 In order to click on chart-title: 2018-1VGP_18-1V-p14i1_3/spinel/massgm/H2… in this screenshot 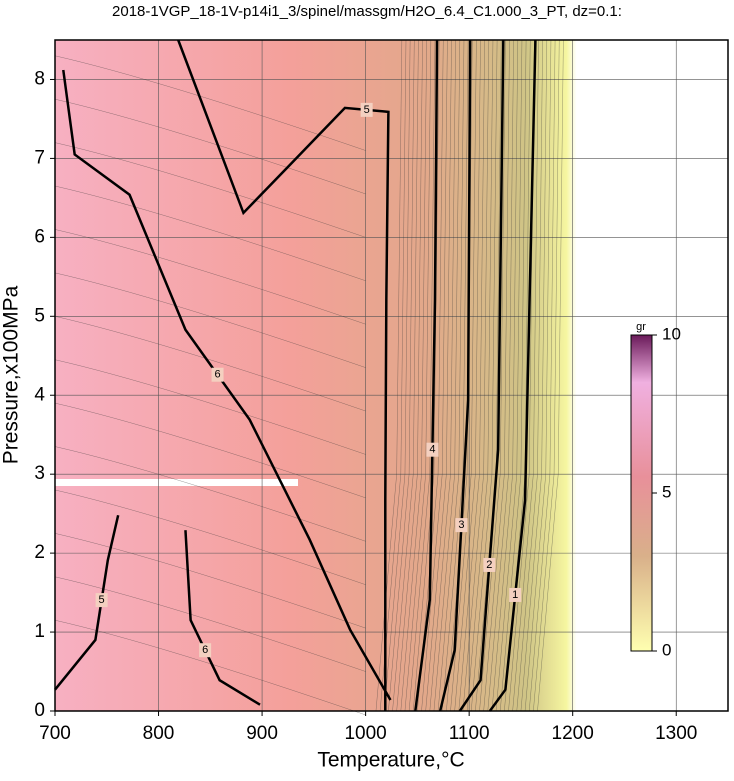, I will do `click(367, 11)`.